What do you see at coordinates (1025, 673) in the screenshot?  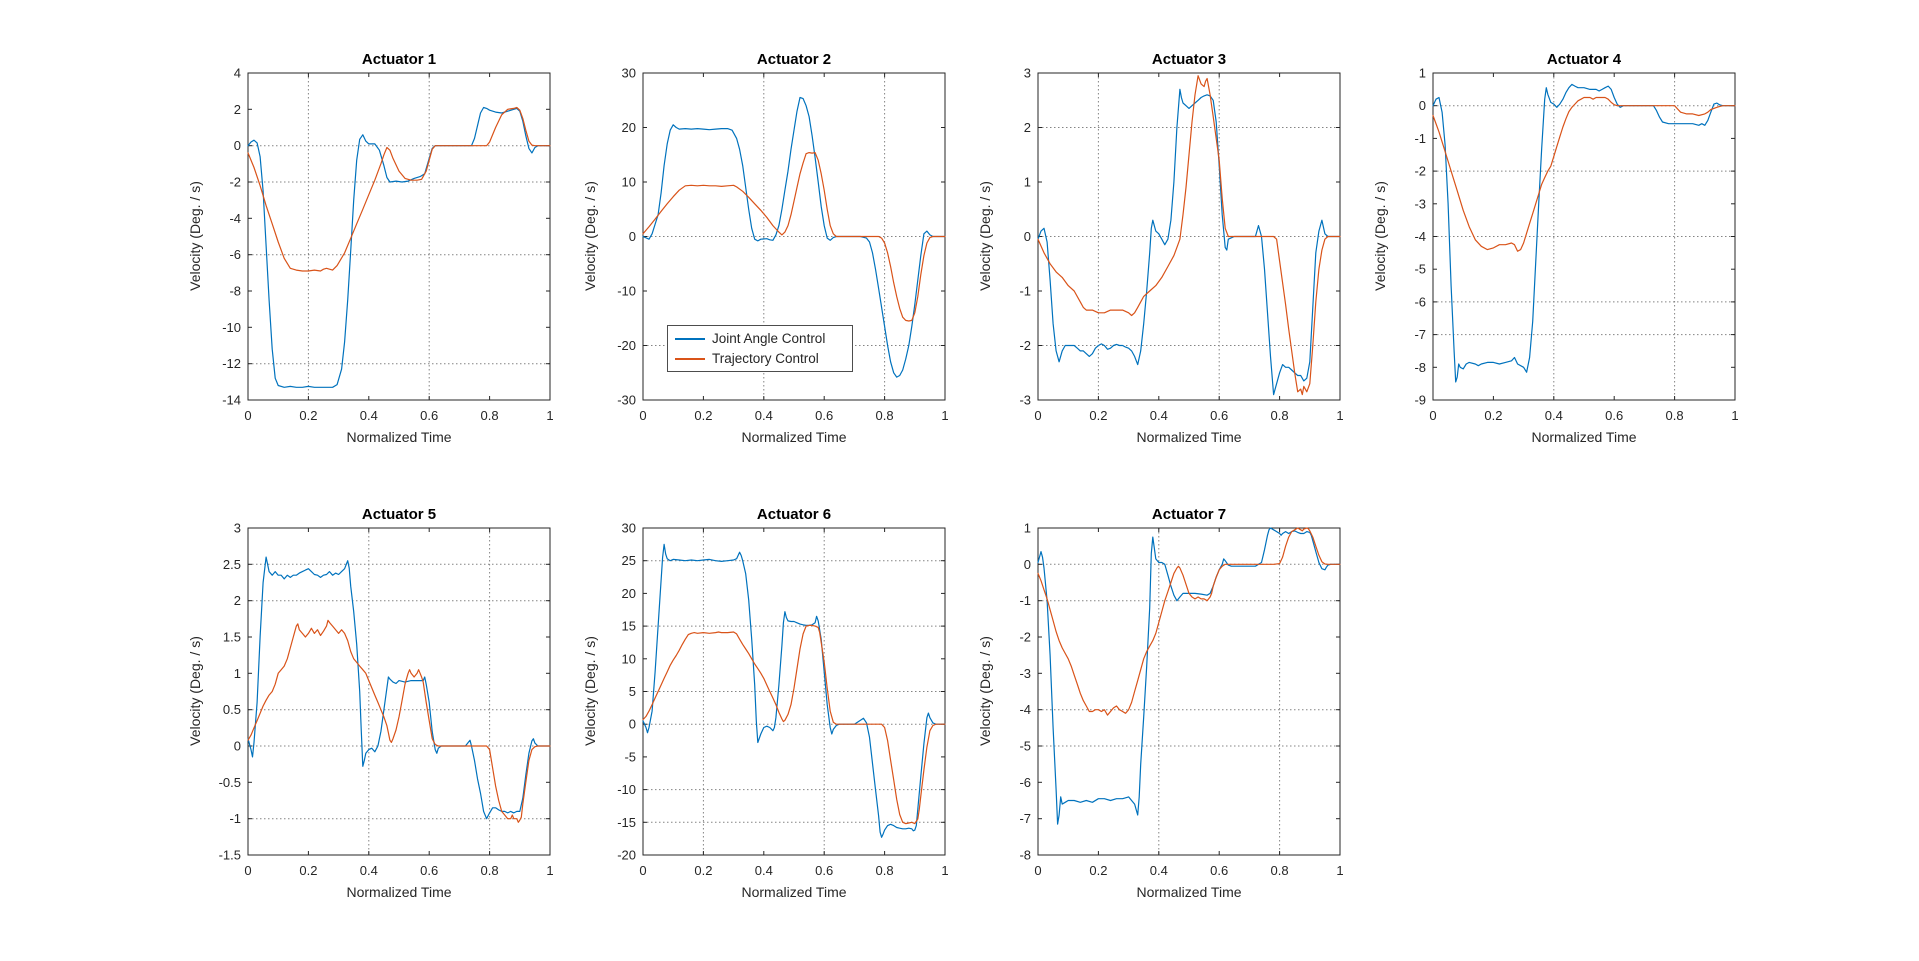 I see `y-tick-label: -3` at bounding box center [1025, 673].